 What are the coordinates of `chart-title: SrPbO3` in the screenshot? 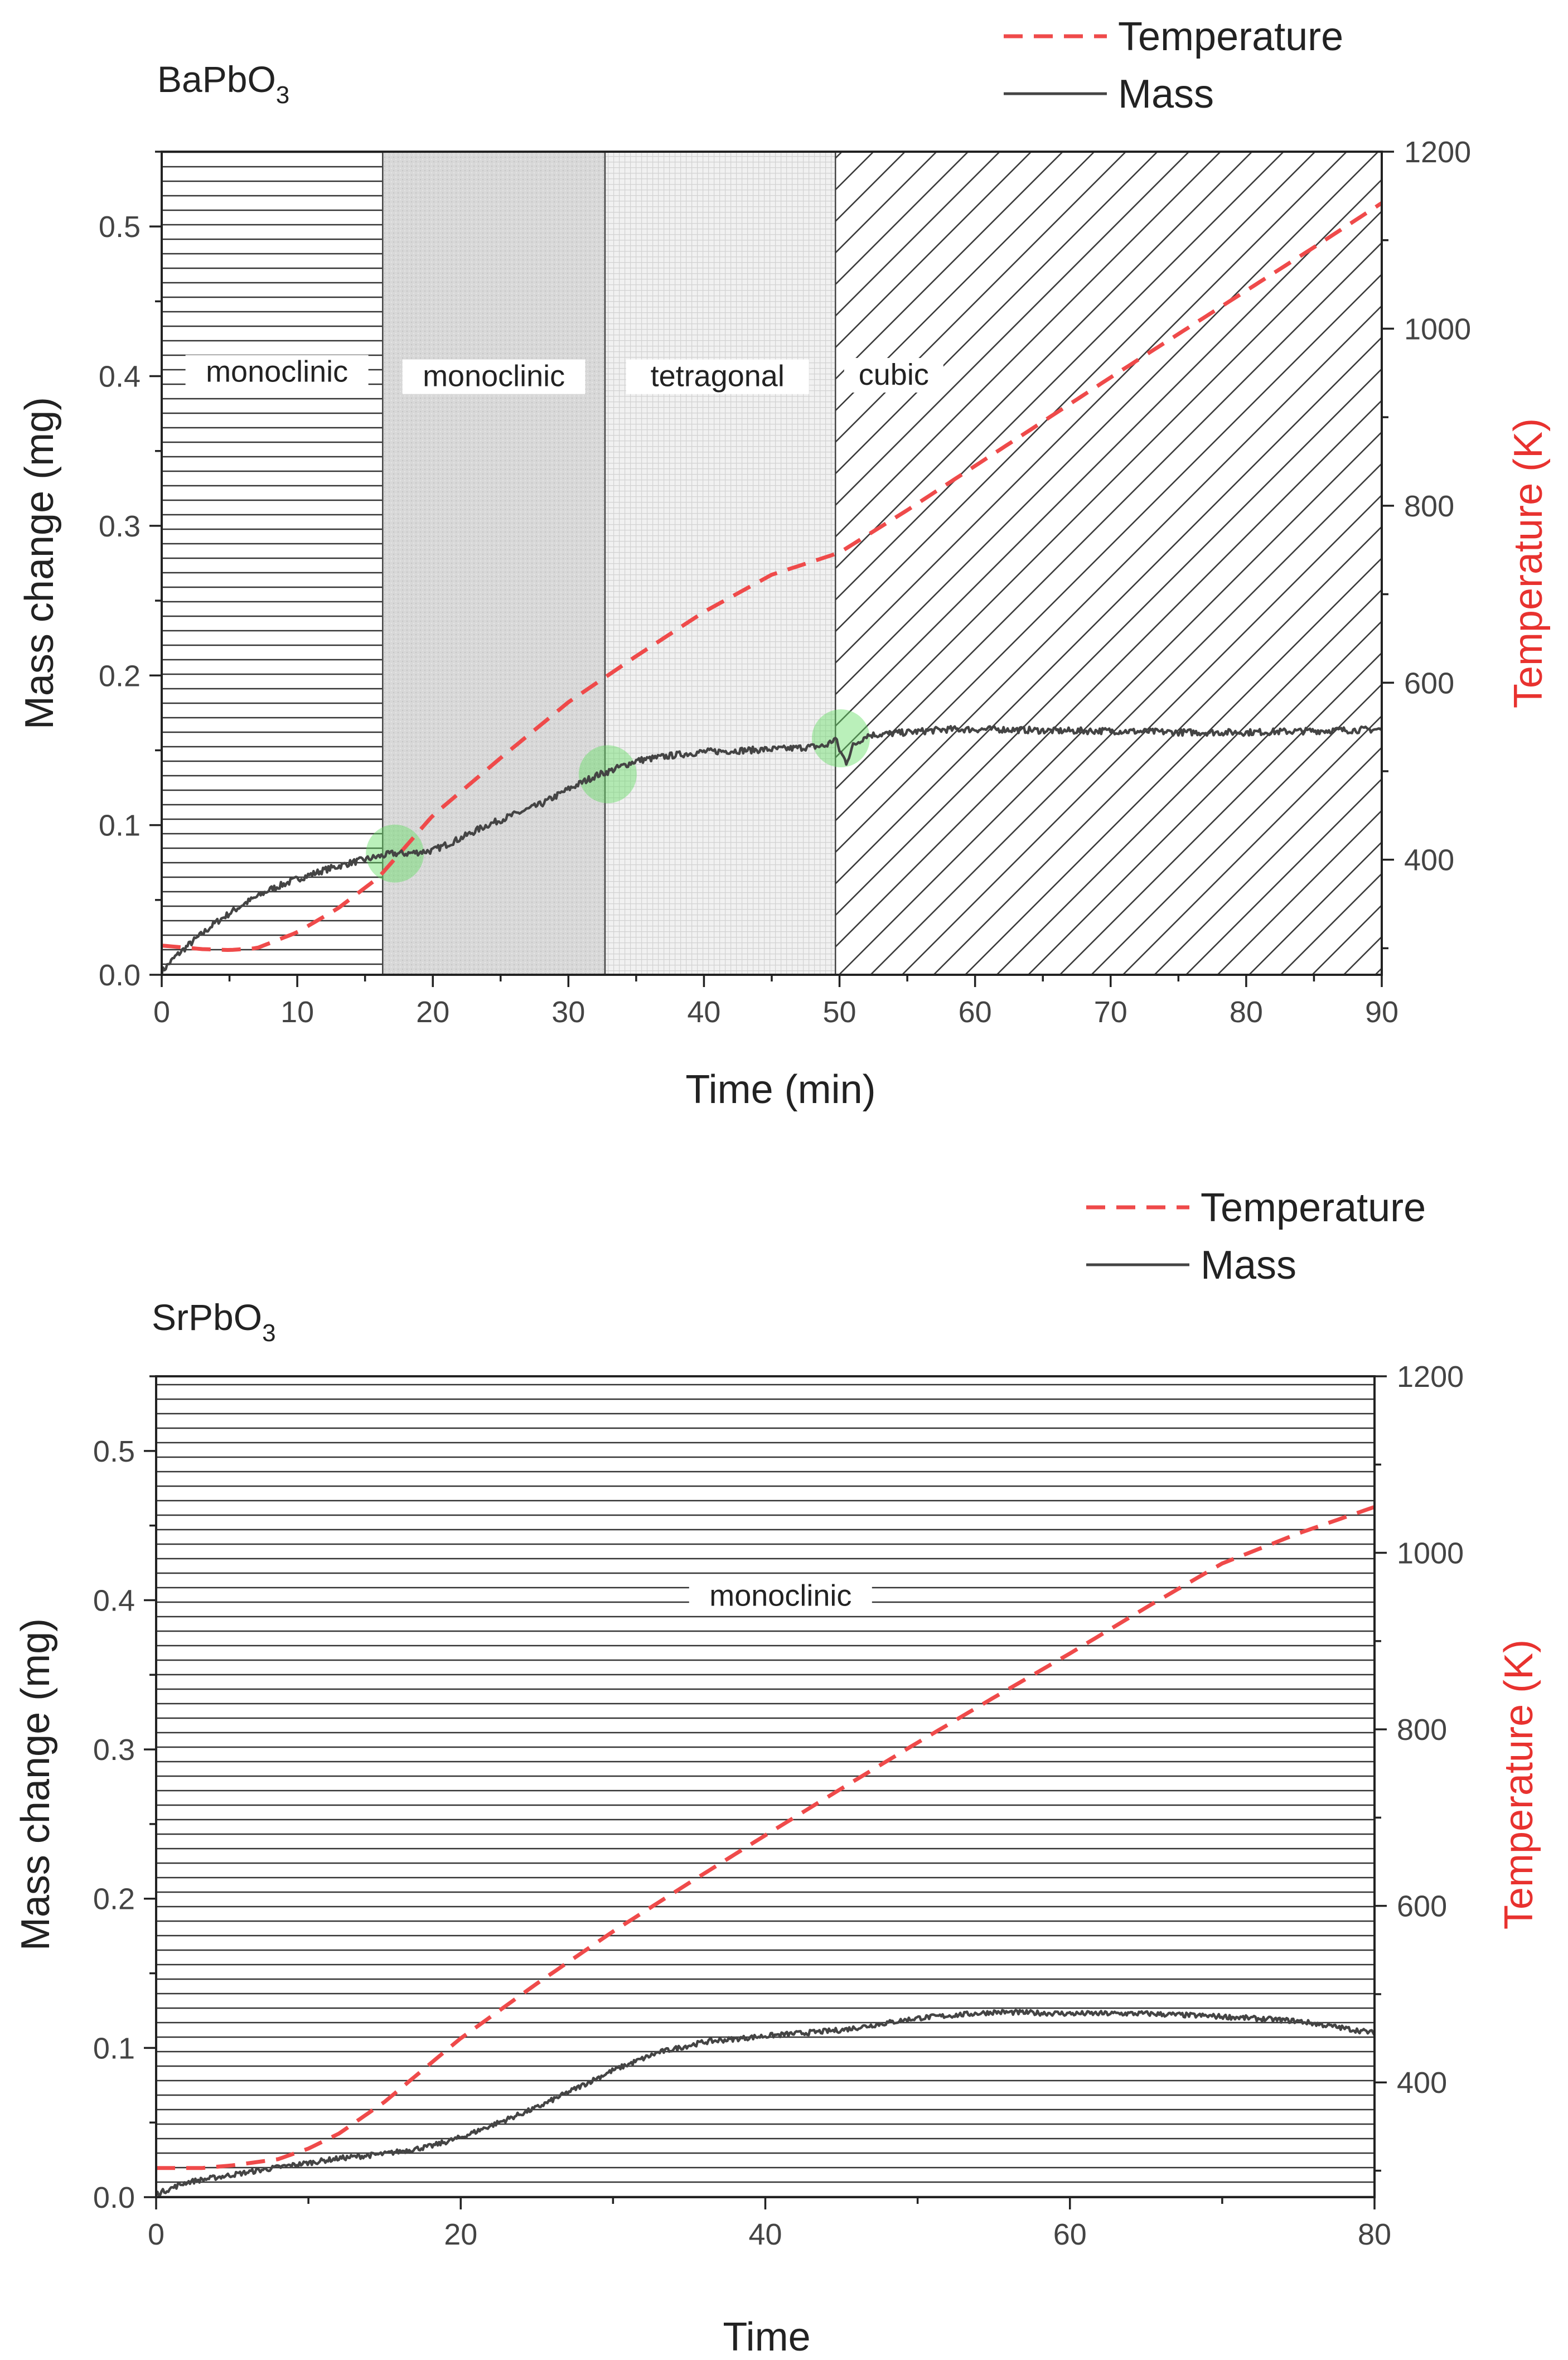 It's located at (214, 1322).